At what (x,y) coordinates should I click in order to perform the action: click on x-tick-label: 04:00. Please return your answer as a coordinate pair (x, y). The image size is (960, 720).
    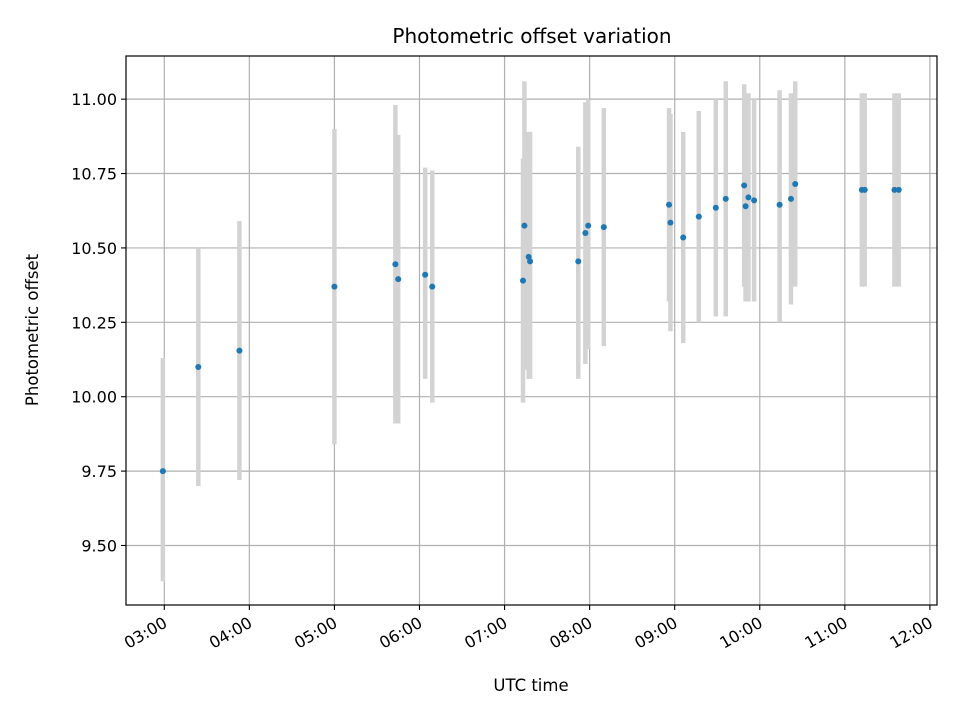
    Looking at the image, I should click on (230, 633).